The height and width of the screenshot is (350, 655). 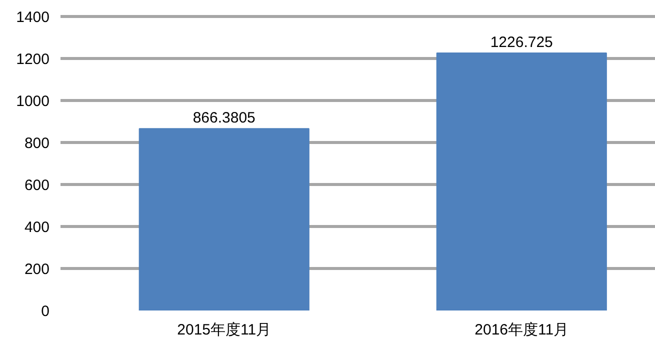 I want to click on y-tick-label: 800, so click(x=37, y=143).